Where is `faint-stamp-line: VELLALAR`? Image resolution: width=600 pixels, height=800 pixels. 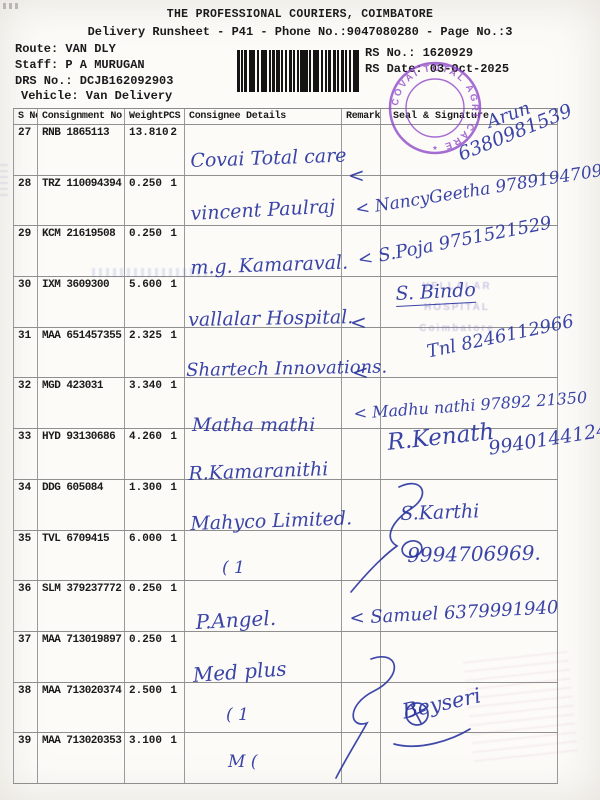
faint-stamp-line: VELLALAR is located at coordinates (457, 286).